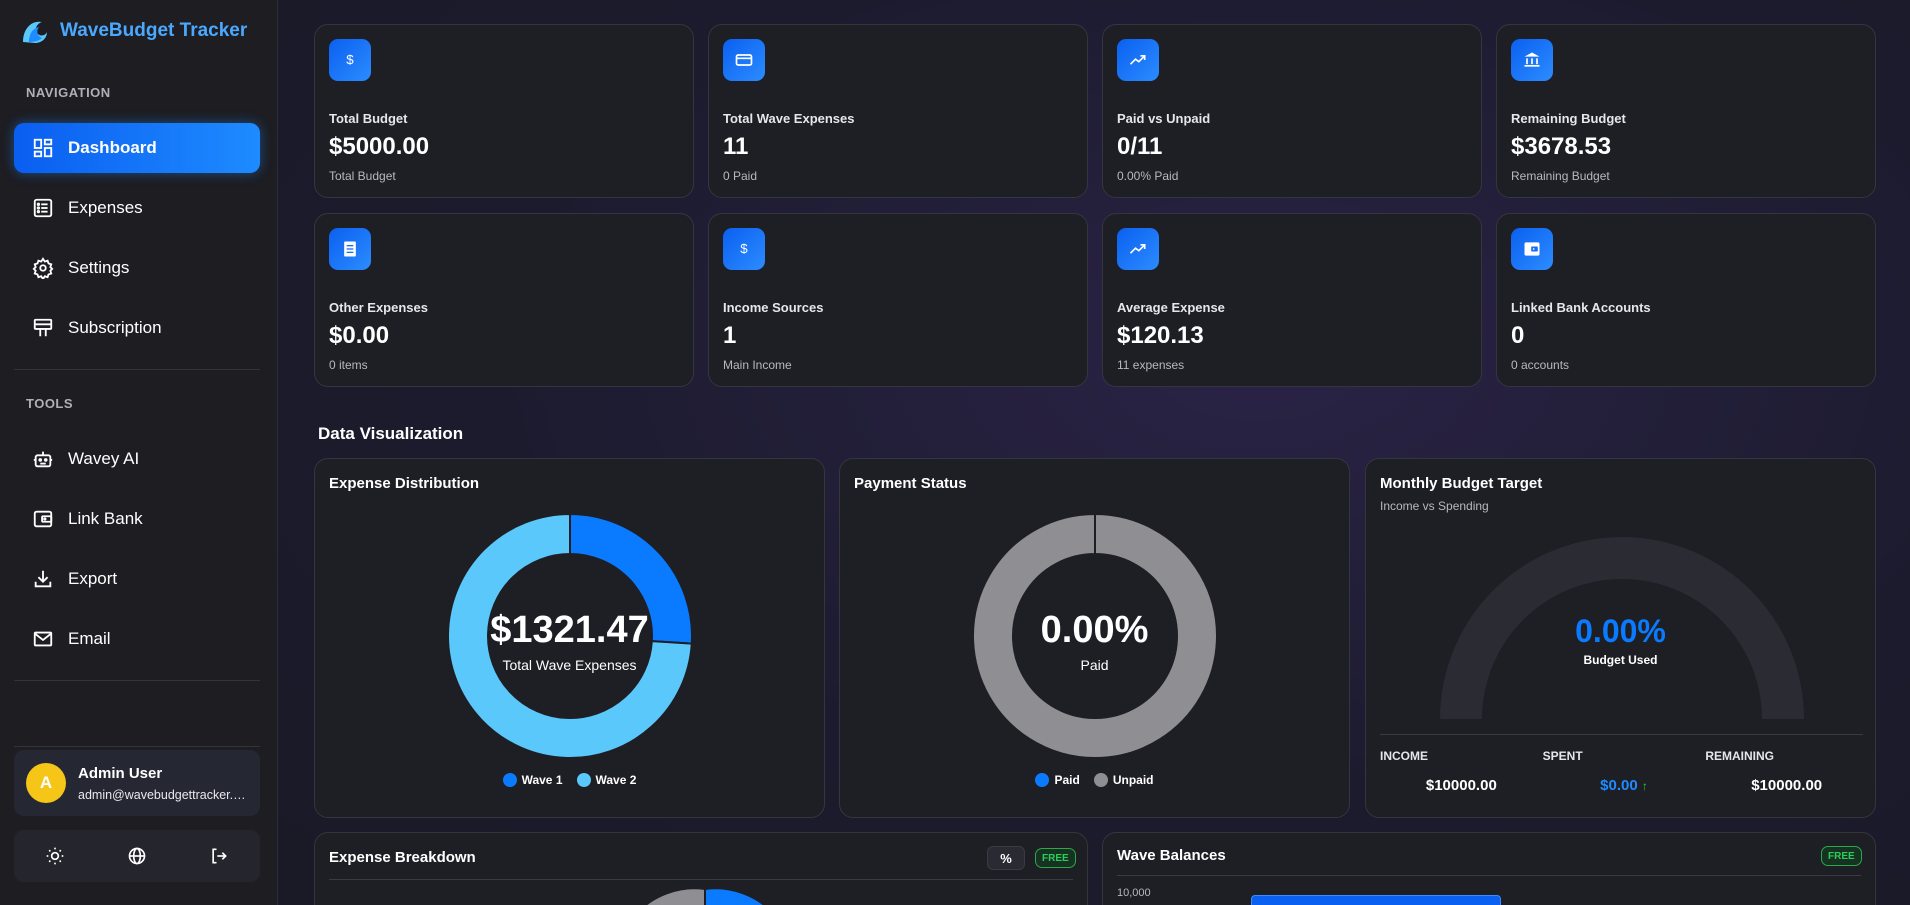  What do you see at coordinates (1461, 785) in the screenshot?
I see `income-value: $10000.00` at bounding box center [1461, 785].